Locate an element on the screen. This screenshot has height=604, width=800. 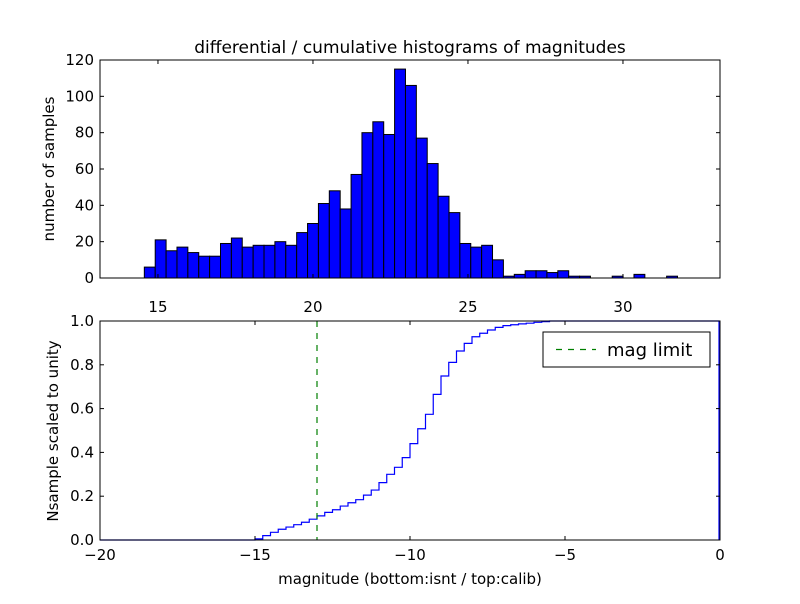
top-y-axis-label: number of samples is located at coordinates (49, 168).